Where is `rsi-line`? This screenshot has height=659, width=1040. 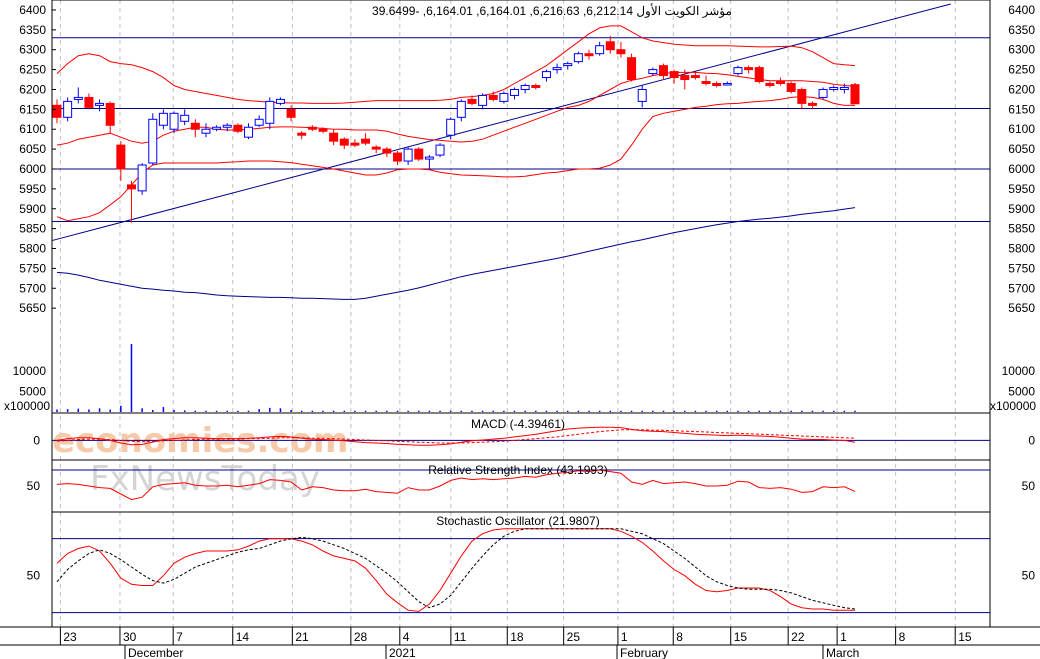
rsi-line is located at coordinates (456, 485).